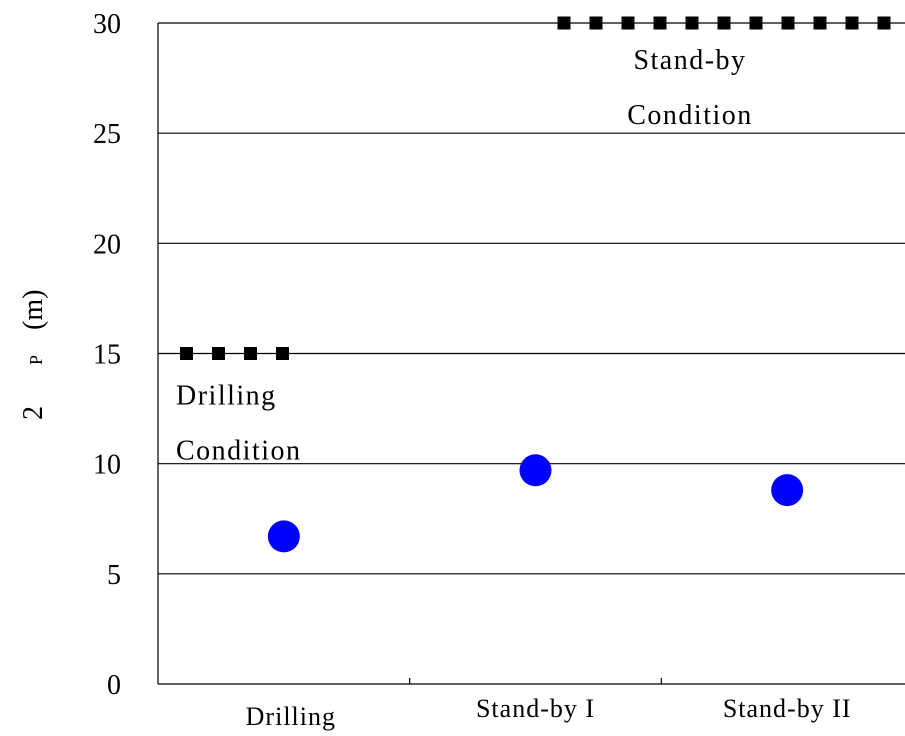 Image resolution: width=905 pixels, height=736 pixels. What do you see at coordinates (33, 310) in the screenshot?
I see `y-axis-label-unit: (m)` at bounding box center [33, 310].